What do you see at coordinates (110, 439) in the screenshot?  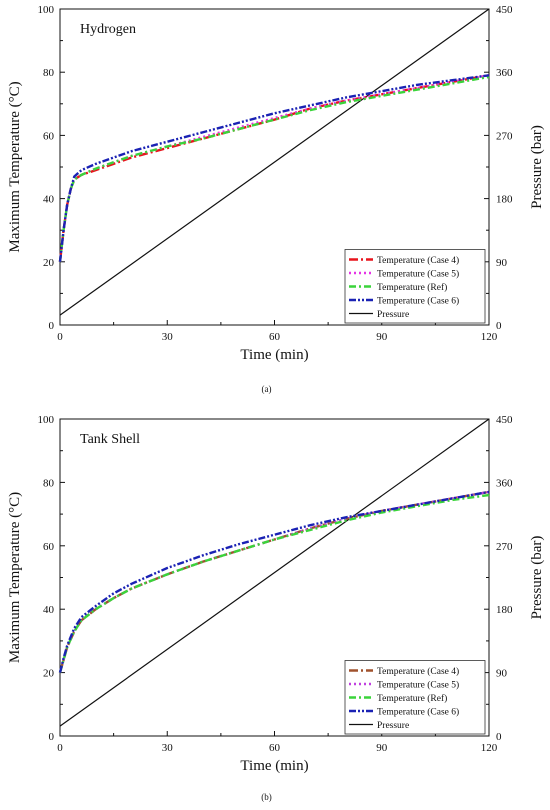 I see `panel-label: Tank Shell` at bounding box center [110, 439].